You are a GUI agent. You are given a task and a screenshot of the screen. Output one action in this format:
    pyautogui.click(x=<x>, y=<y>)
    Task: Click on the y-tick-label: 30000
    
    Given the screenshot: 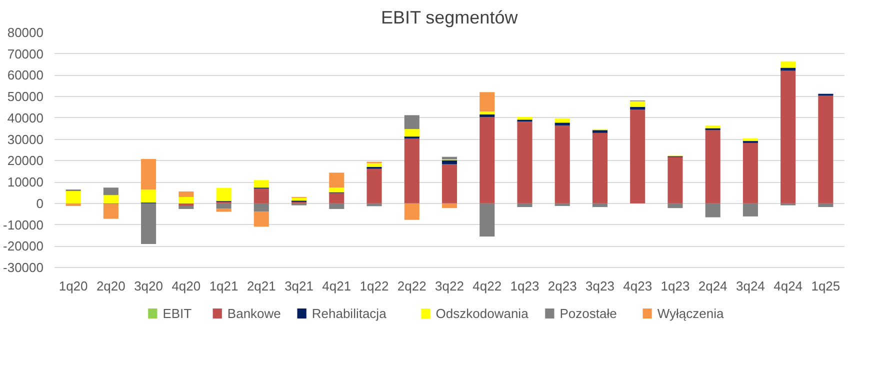 What is the action you would take?
    pyautogui.click(x=25, y=139)
    